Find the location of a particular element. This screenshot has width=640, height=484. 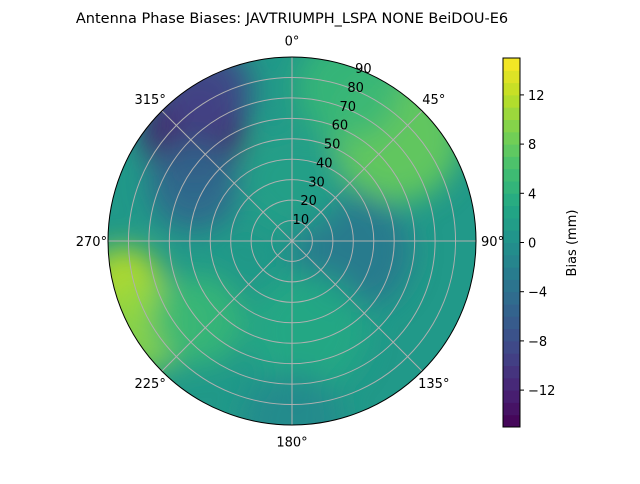

colorbar: −12 −8 −4 0 4 8 12 is located at coordinates (528, 242).